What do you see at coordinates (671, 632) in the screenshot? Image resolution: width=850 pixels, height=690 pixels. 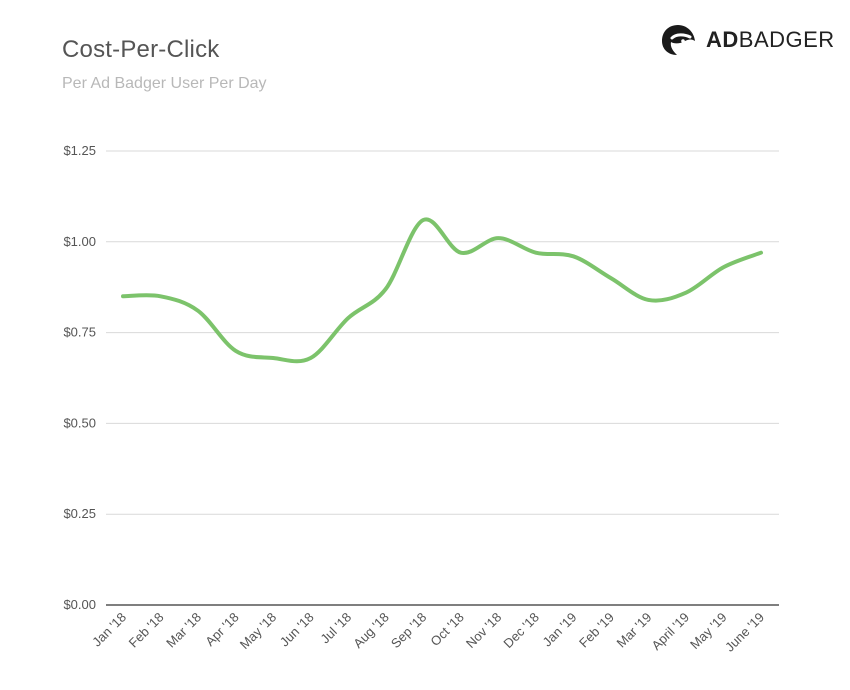 I see `x-tick-label: April '19` at bounding box center [671, 632].